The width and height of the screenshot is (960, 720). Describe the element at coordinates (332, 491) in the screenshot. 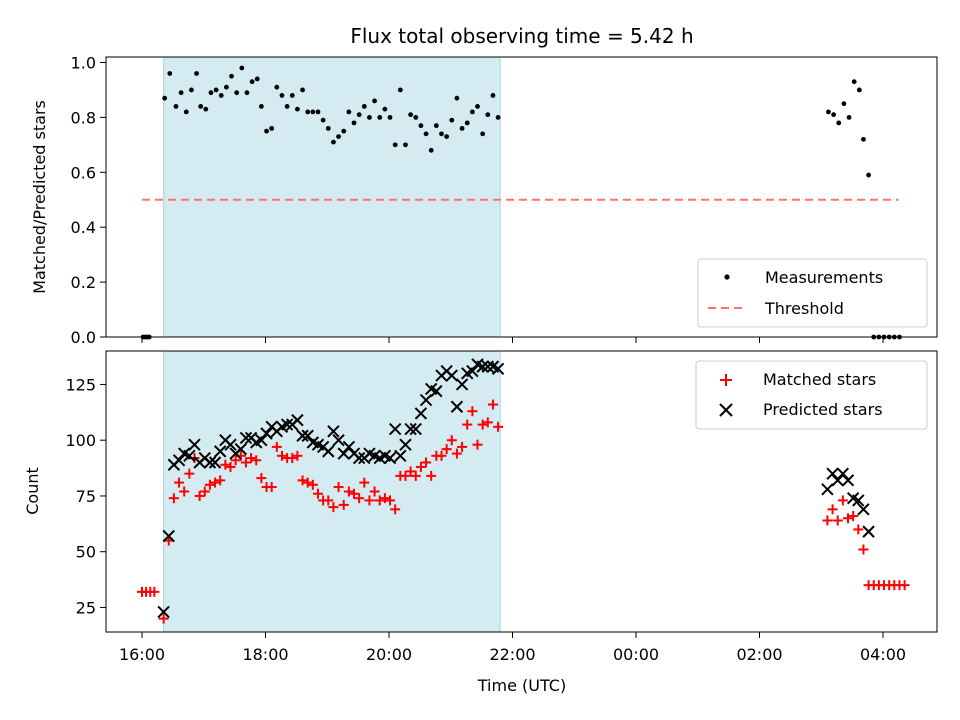

I see `bottom-shaded-interval` at that location.